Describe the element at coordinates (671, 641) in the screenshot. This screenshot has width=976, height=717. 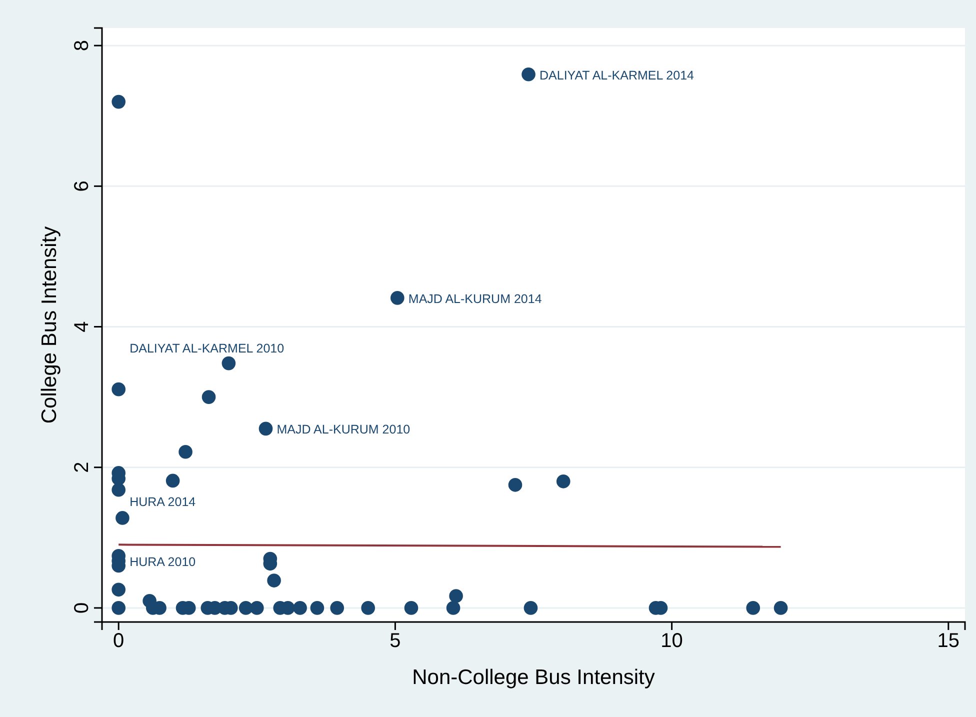
I see `x-tick-label: 10` at that location.